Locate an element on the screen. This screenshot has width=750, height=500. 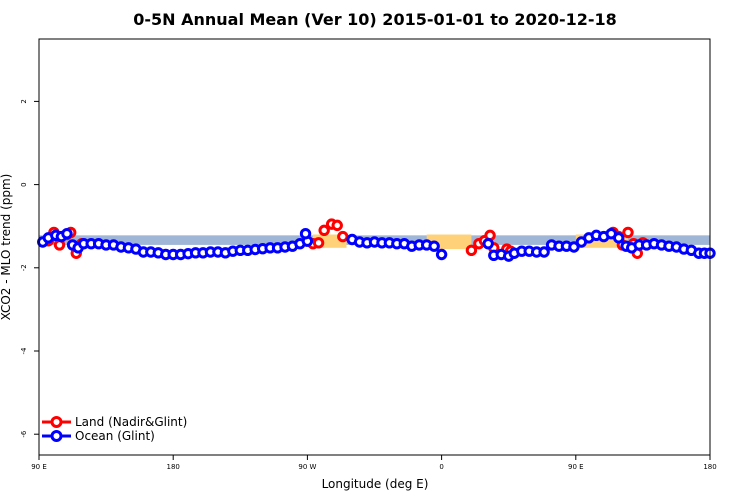
y-tick-label: 2 is located at coordinates (24, 101).